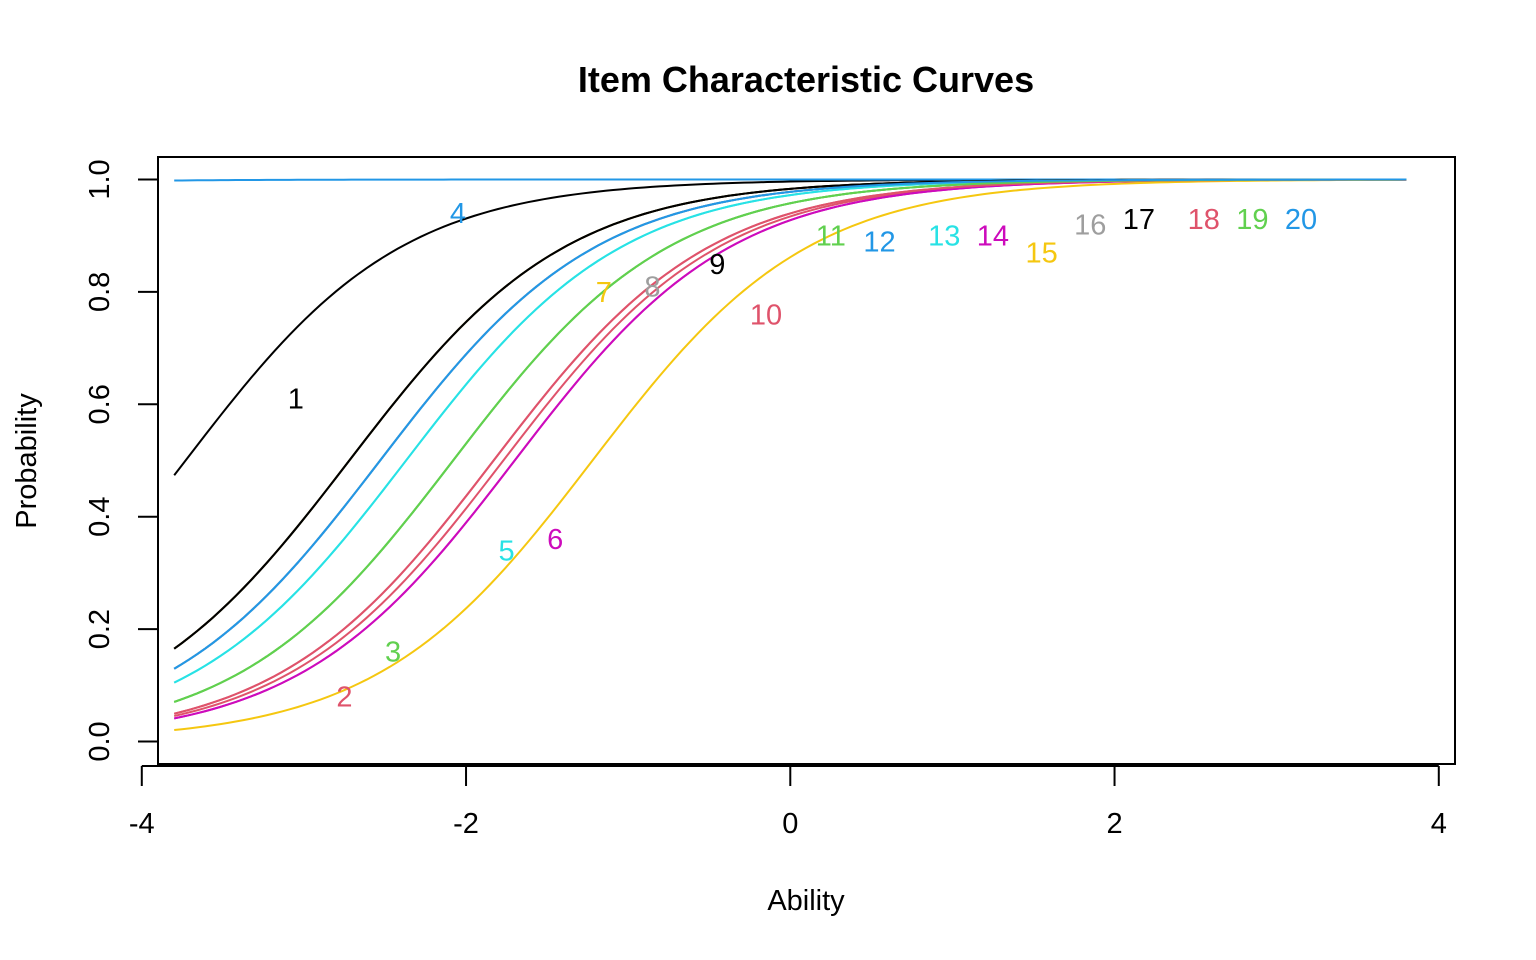  I want to click on item-label-18: 18, so click(1204, 220).